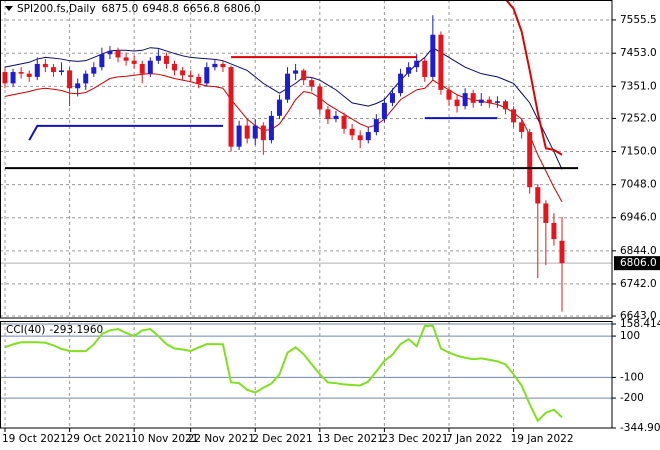 Image resolution: width=660 pixels, height=450 pixels. What do you see at coordinates (120, 9) in the screenshot?
I see `ohlc-label: 6875.0` at bounding box center [120, 9].